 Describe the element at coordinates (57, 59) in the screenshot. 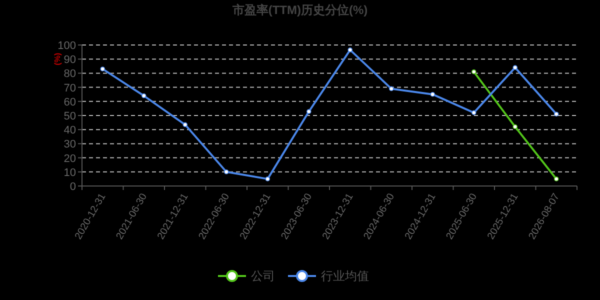

I see `y-axis-title: (%)` at that location.